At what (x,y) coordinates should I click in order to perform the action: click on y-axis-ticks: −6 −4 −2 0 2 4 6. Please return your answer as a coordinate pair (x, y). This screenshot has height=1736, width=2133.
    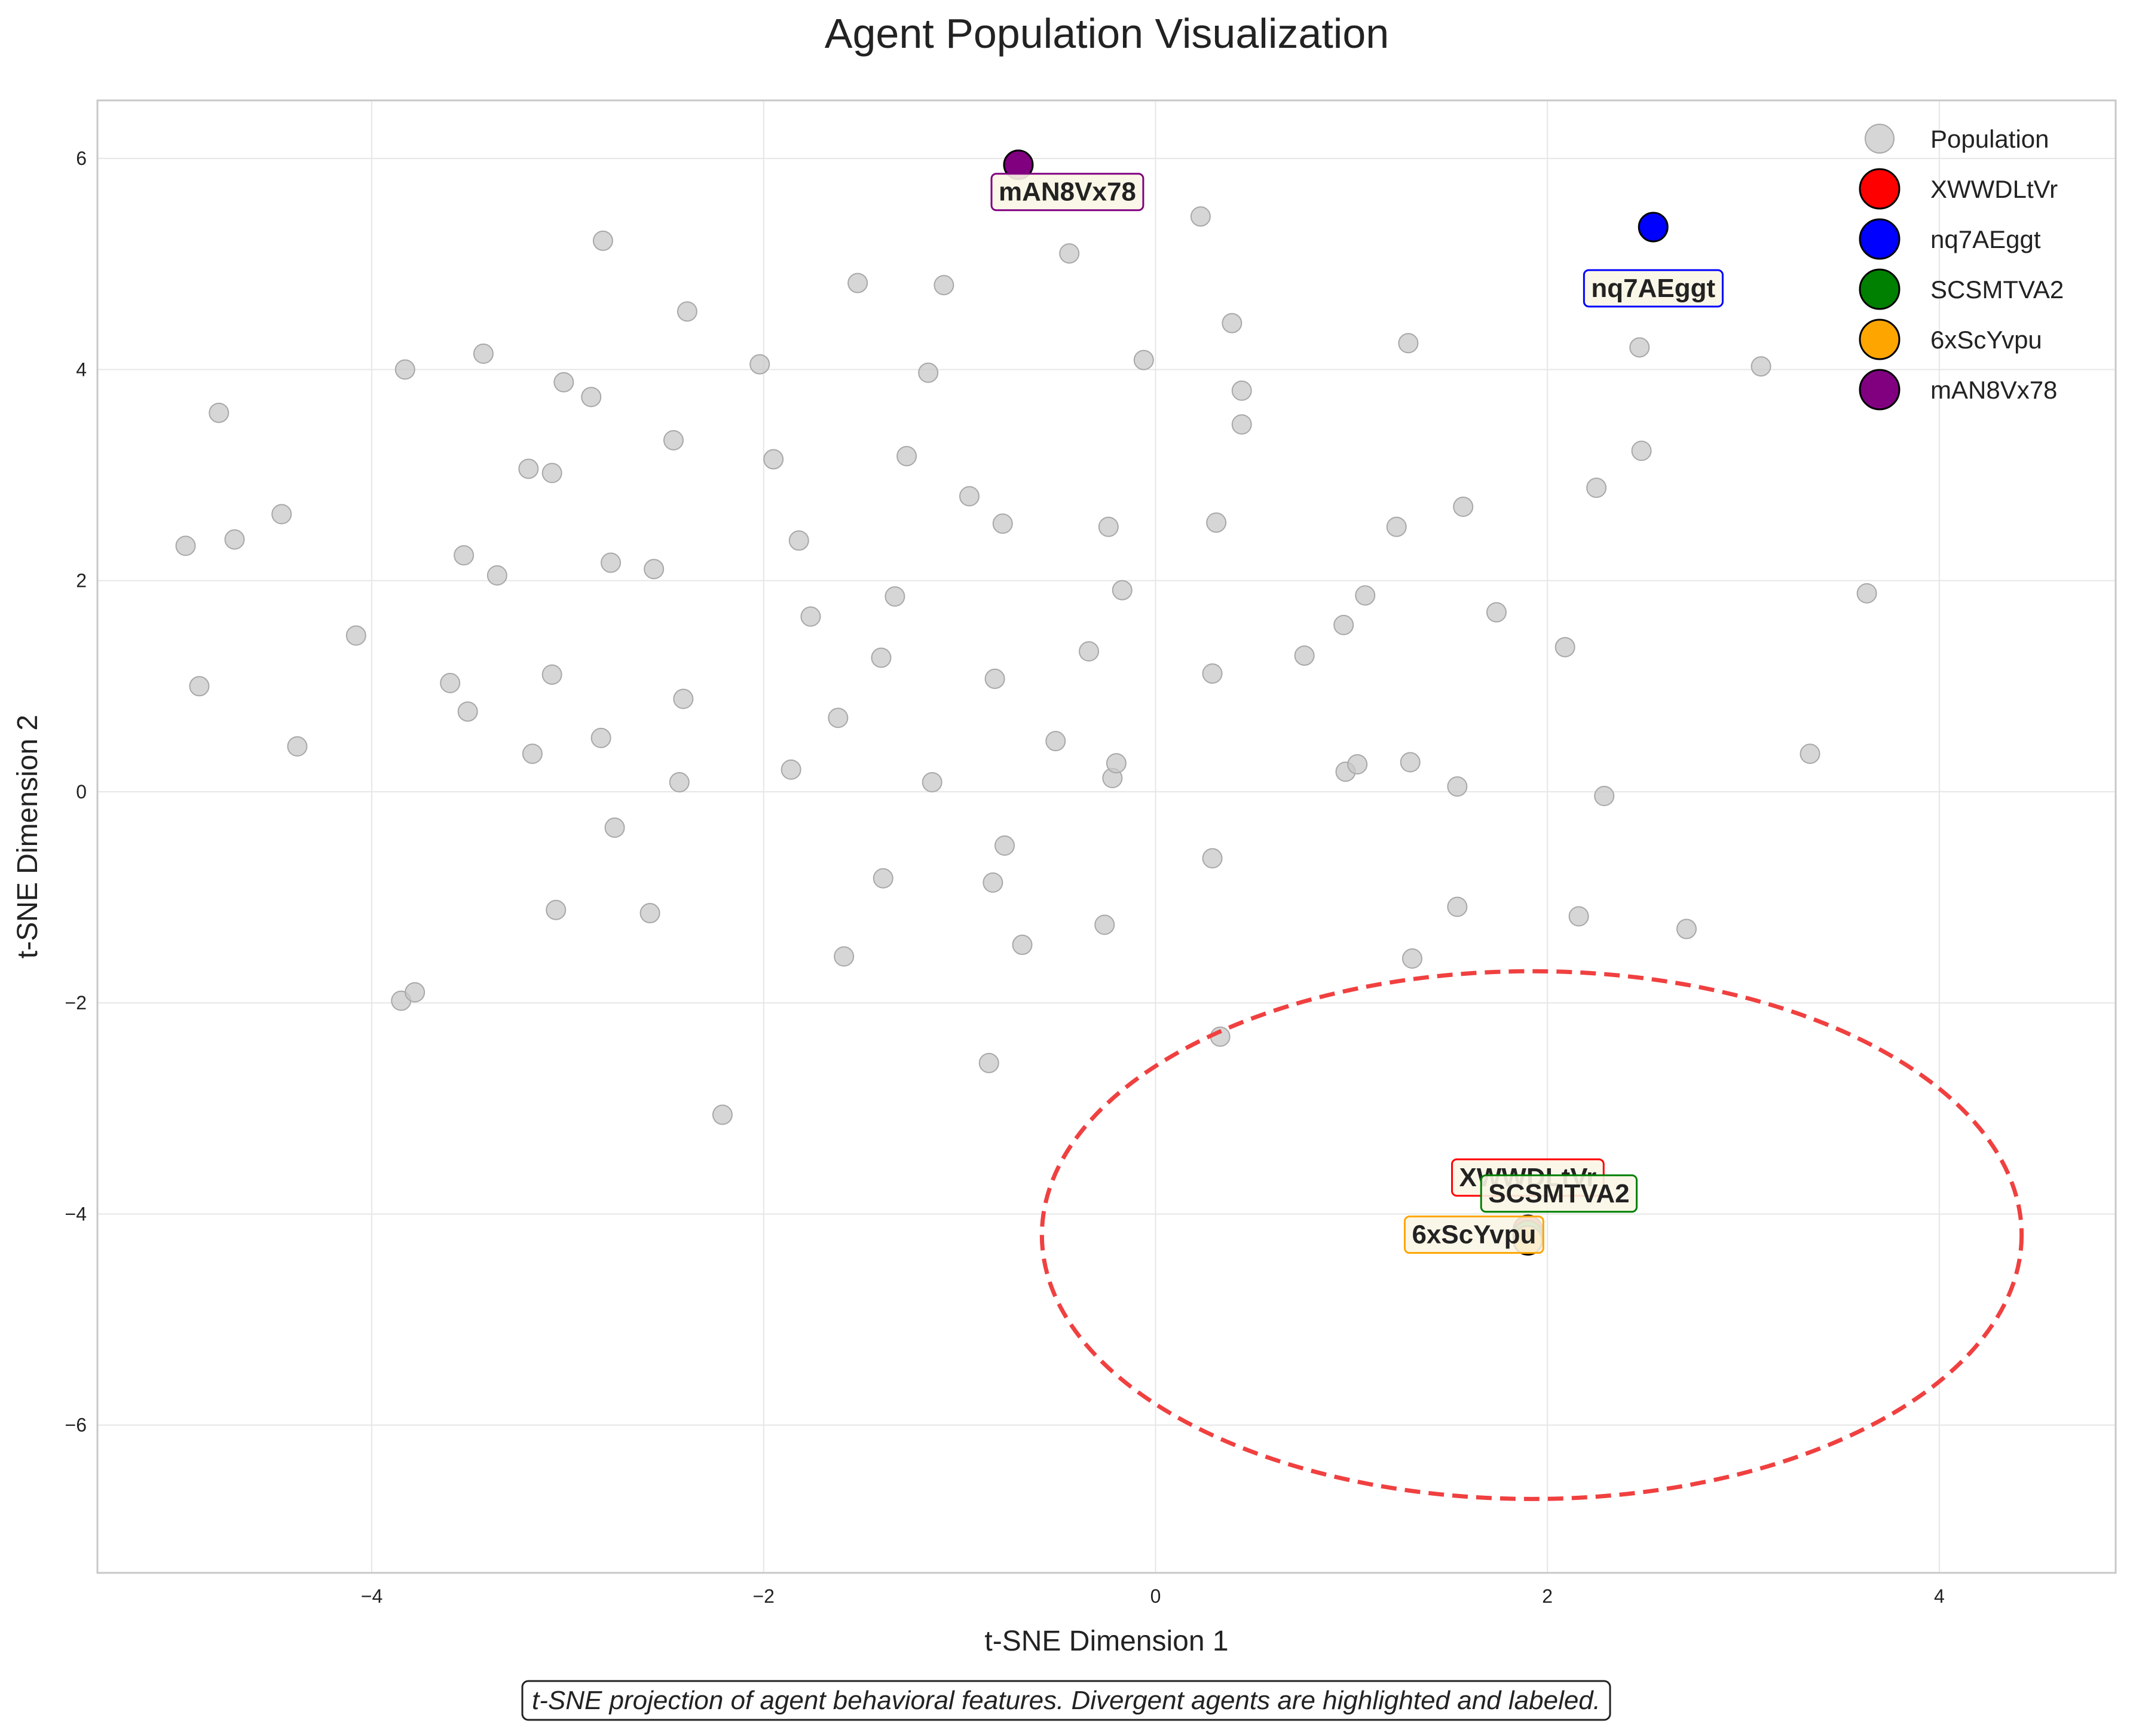
    Looking at the image, I should click on (76, 792).